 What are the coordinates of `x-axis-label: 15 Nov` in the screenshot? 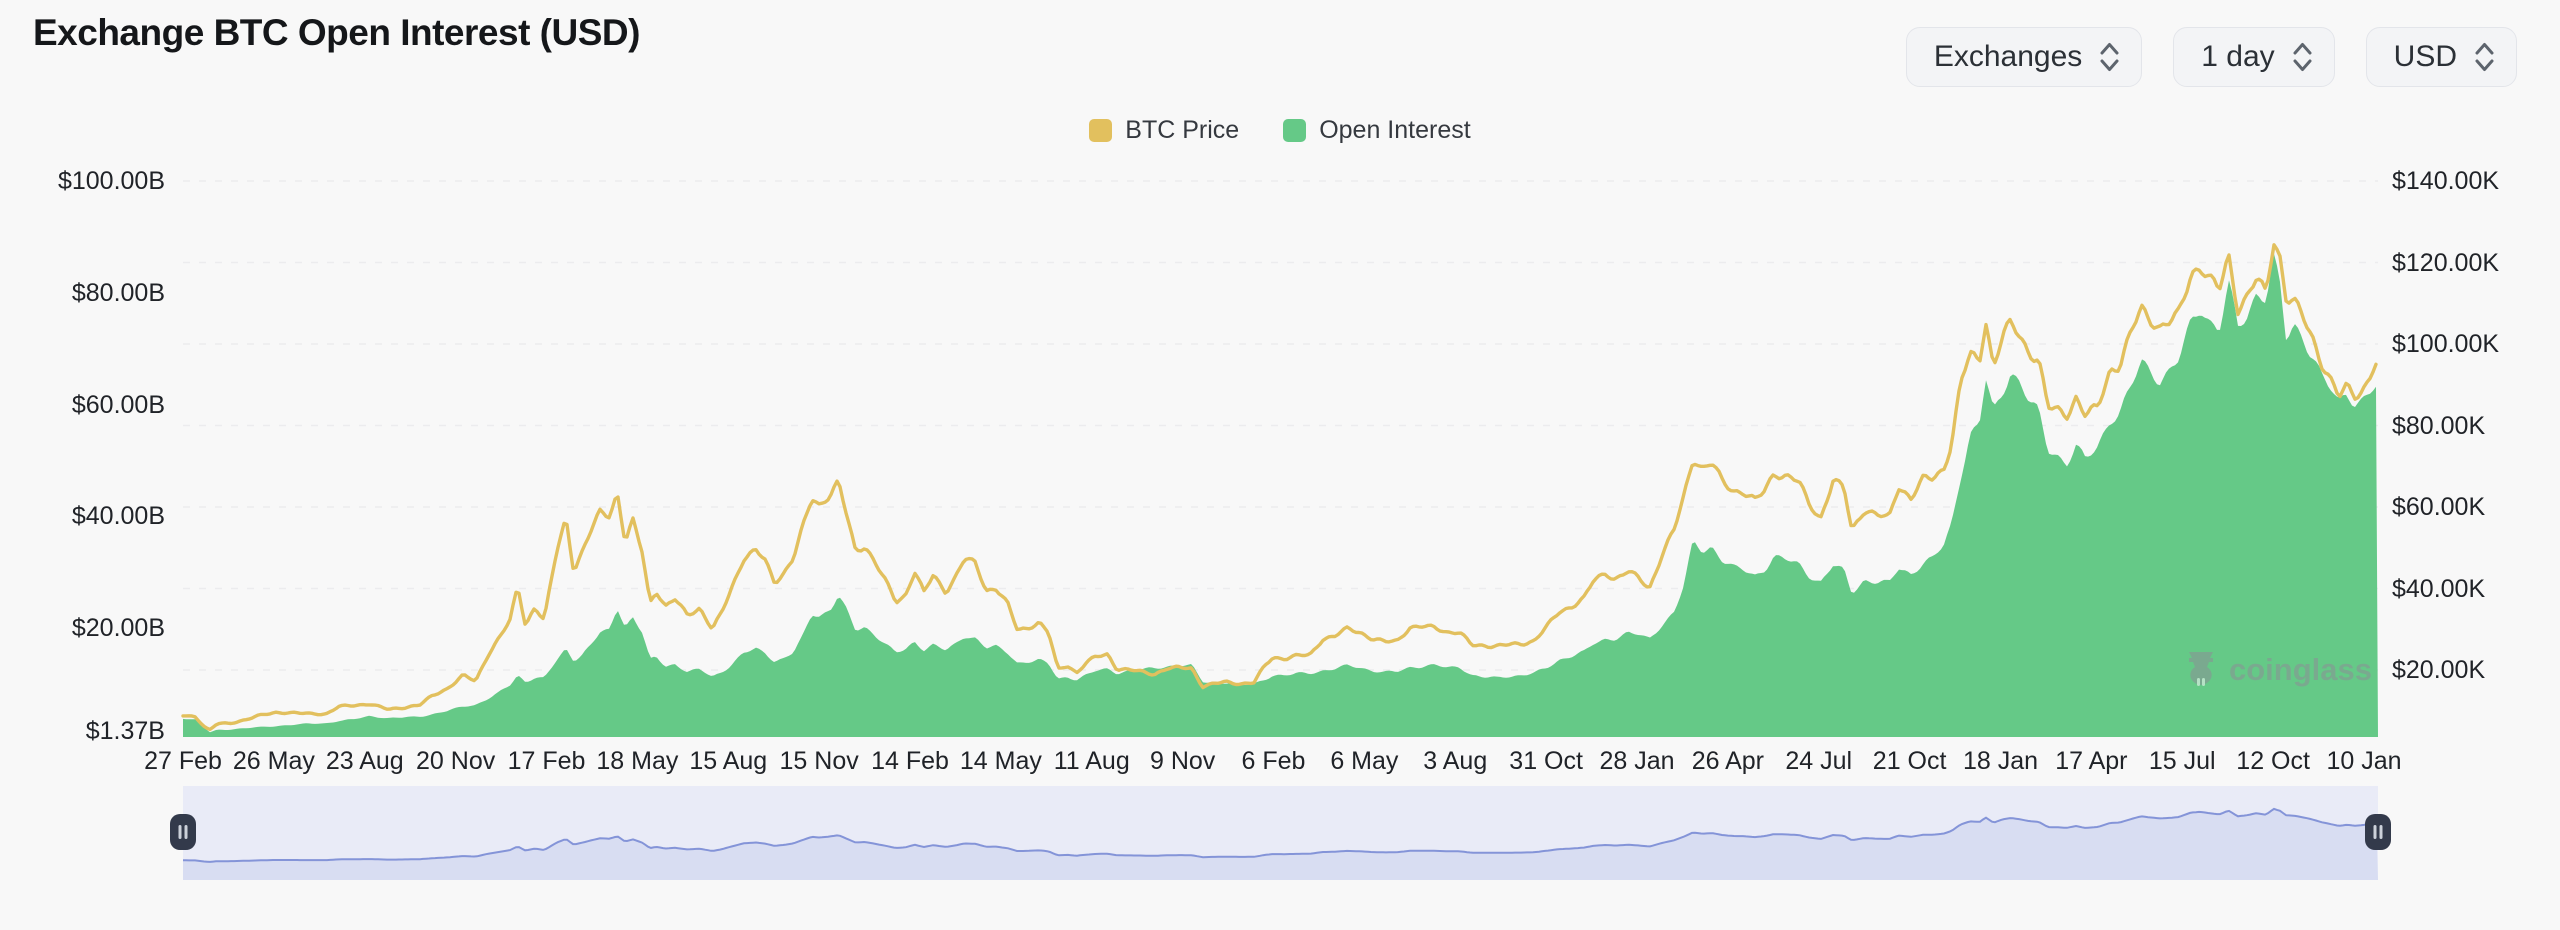 It's located at (819, 761).